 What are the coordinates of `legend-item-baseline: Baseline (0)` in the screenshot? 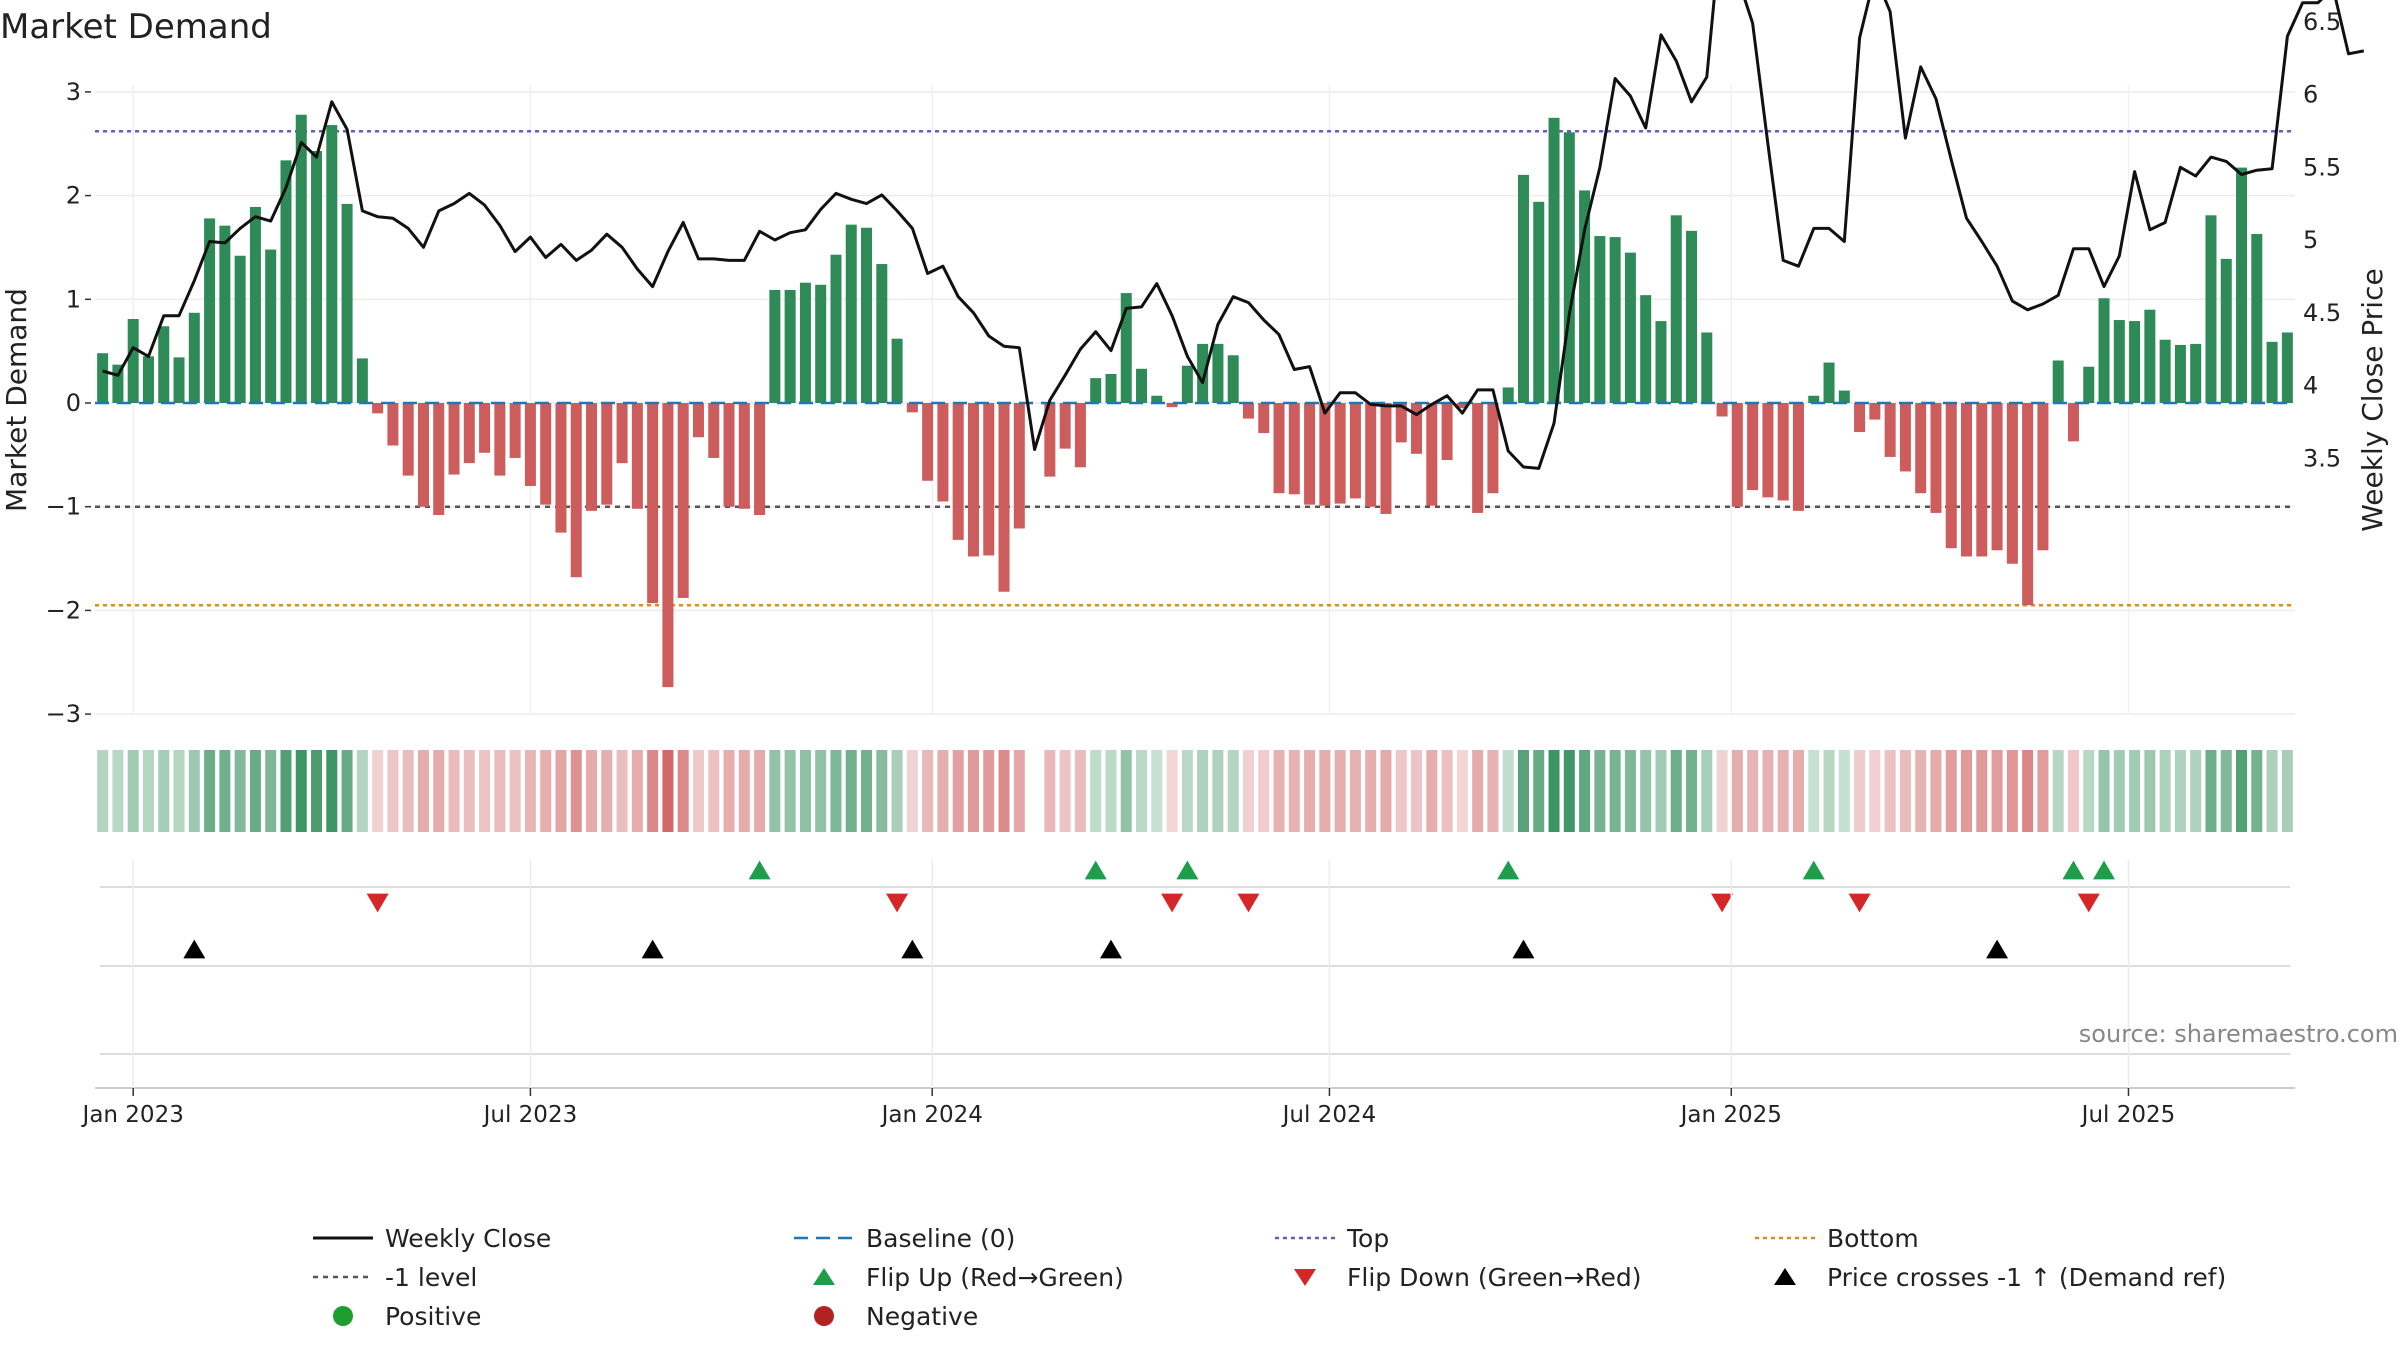 It's located at (904, 1238).